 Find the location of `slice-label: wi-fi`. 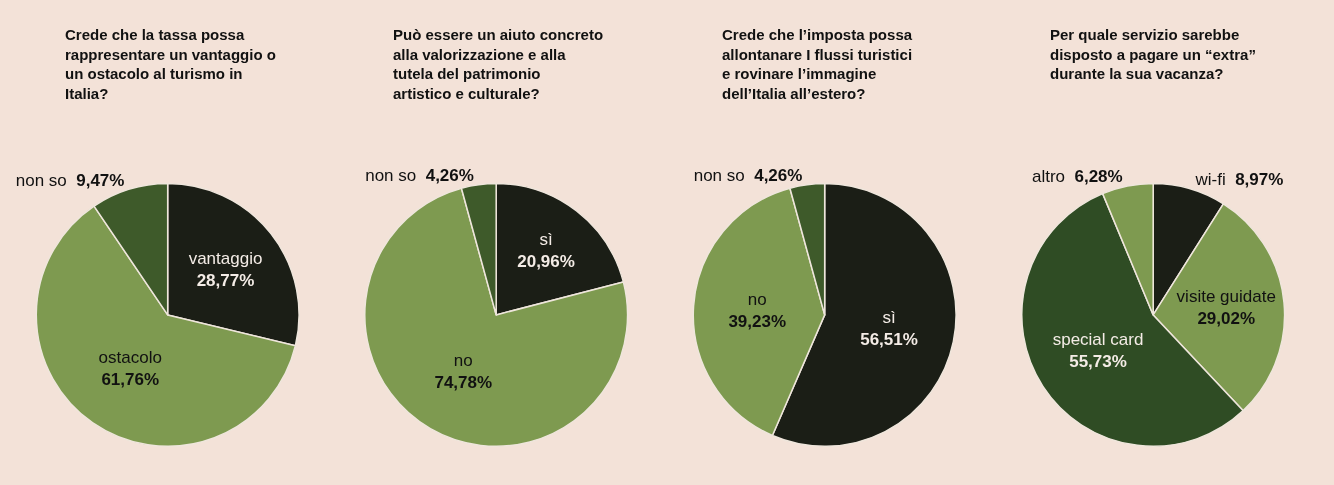

slice-label: wi-fi is located at coordinates (1210, 180).